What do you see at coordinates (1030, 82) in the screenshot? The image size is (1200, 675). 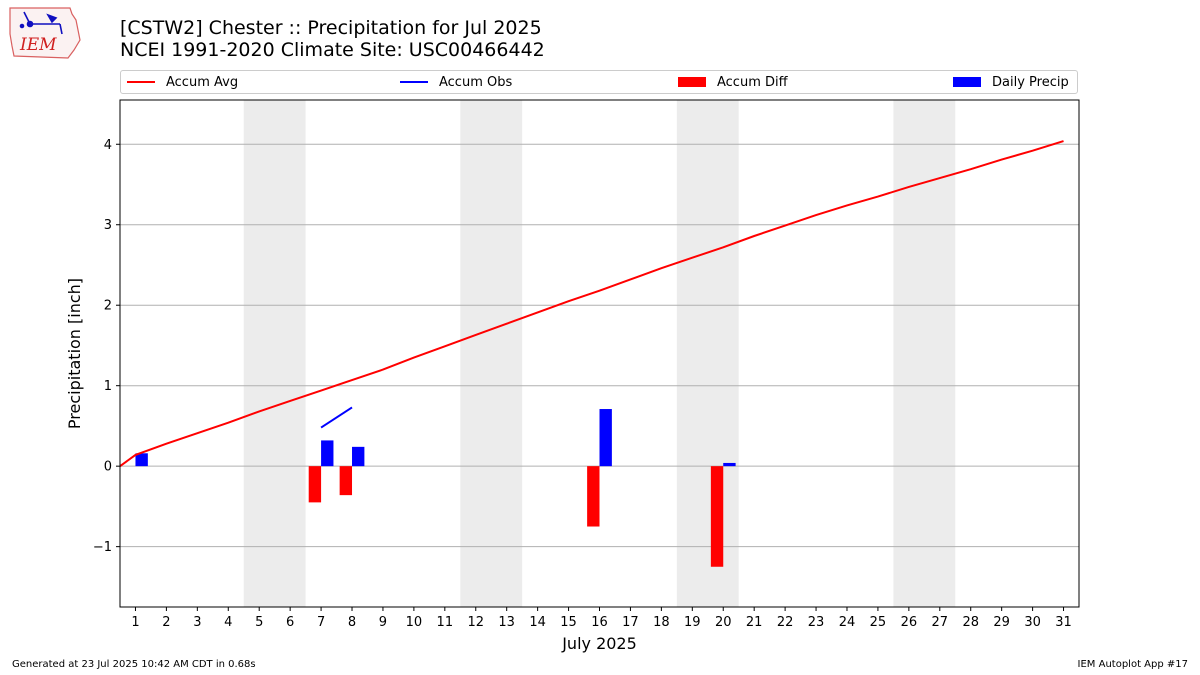 I see `legend-label-daily-precip: Daily Precip` at bounding box center [1030, 82].